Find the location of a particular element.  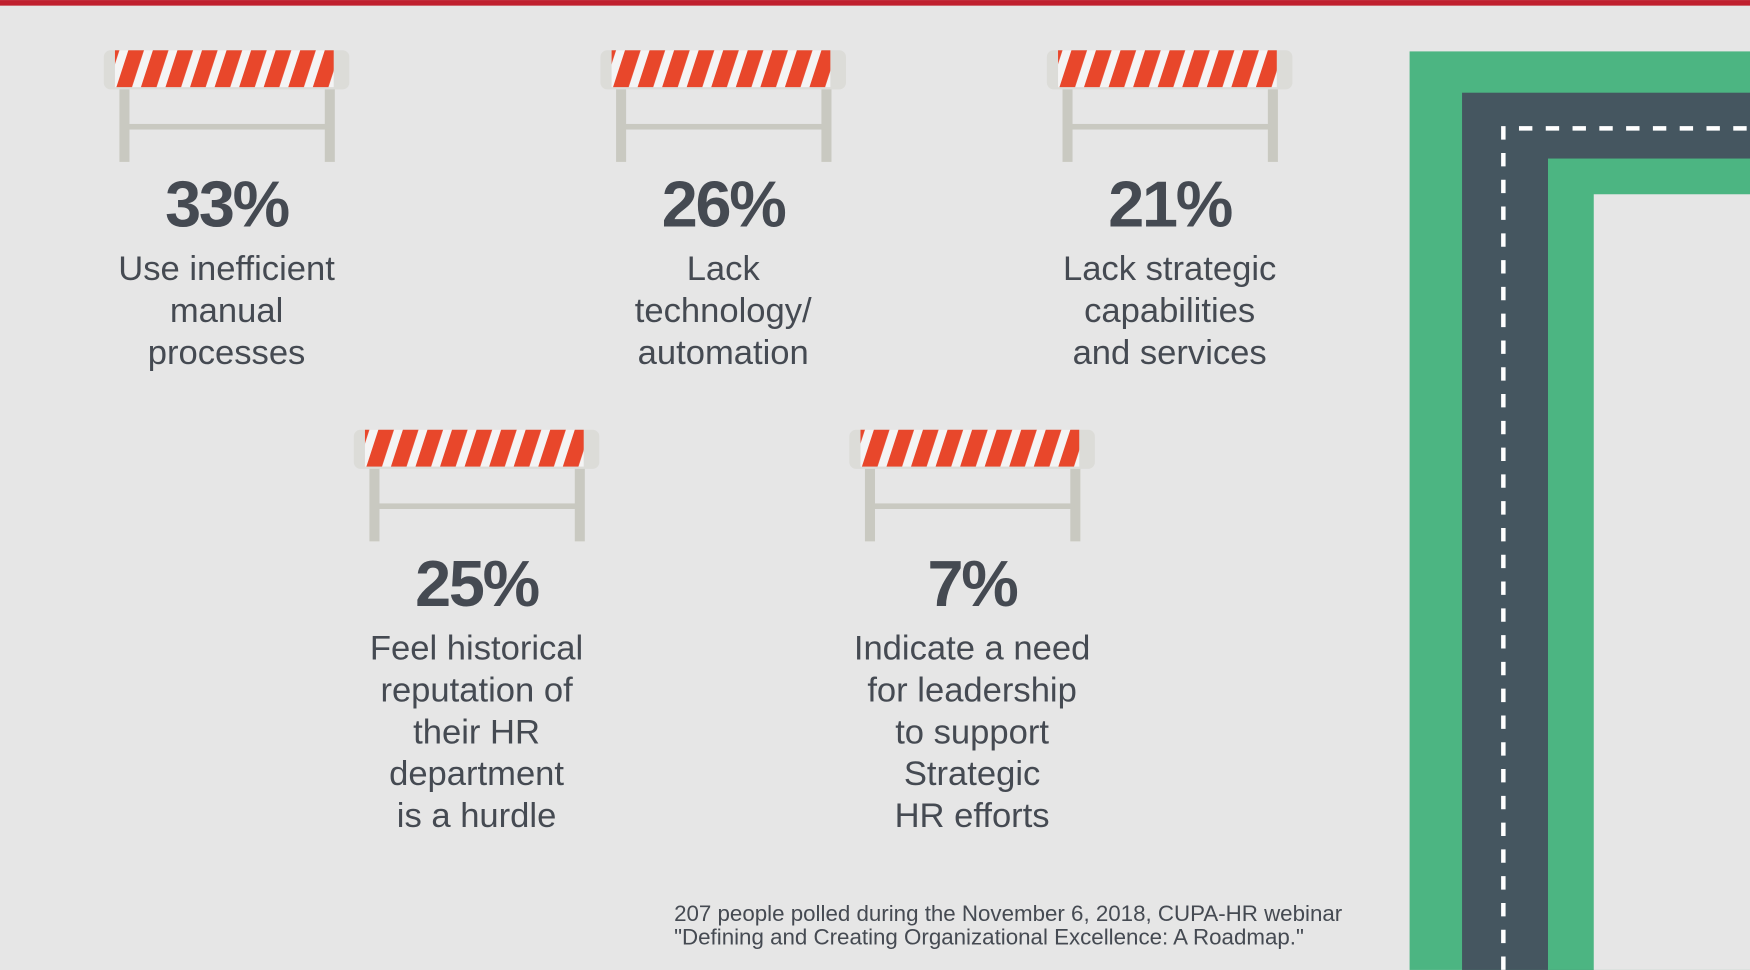

percent: 33% is located at coordinates (227, 204).